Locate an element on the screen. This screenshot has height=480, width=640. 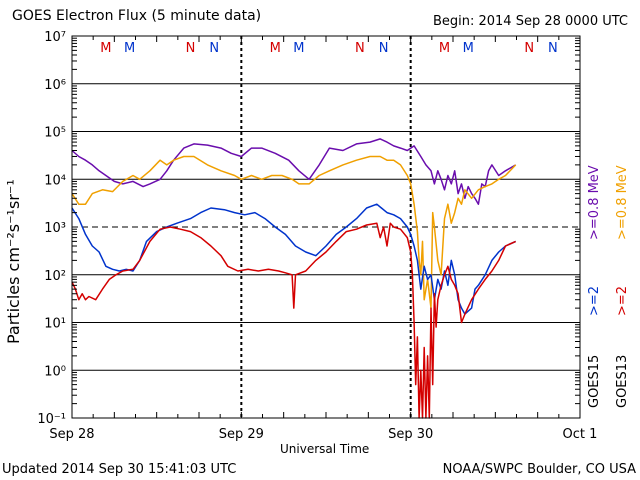
legend-layer: GOES15 >=2 >=0.8 MeV GOES13 >=2 >=0.8 MeV is located at coordinates (608, 286).